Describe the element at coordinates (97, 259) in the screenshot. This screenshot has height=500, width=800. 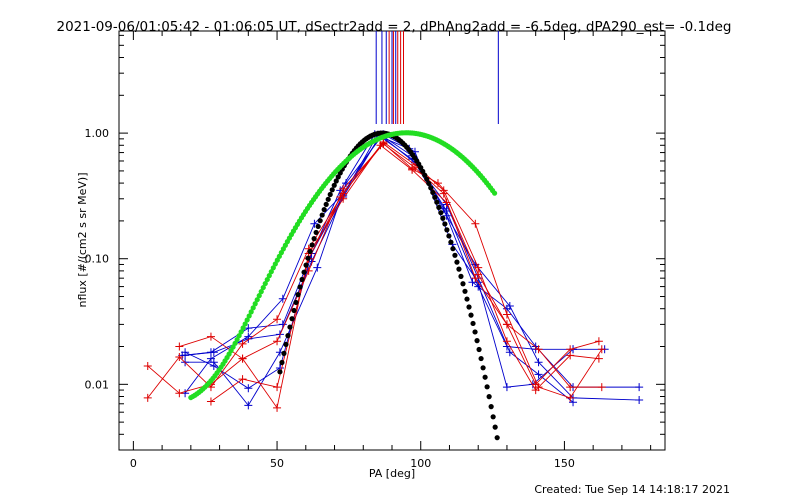
I see `y-tick-label: 0.10` at that location.